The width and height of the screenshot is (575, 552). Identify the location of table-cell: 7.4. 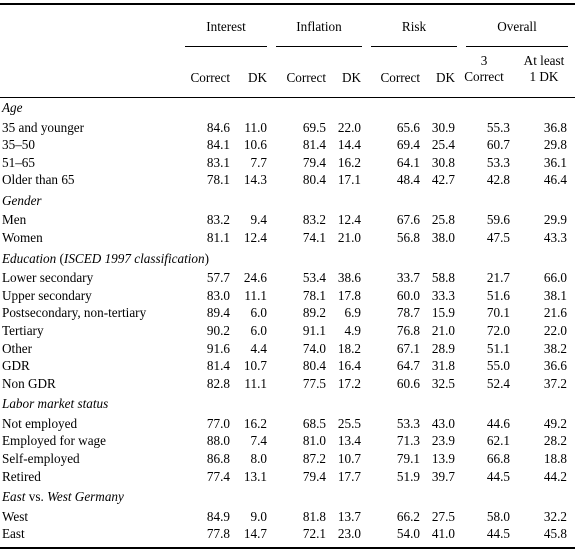
(258, 441).